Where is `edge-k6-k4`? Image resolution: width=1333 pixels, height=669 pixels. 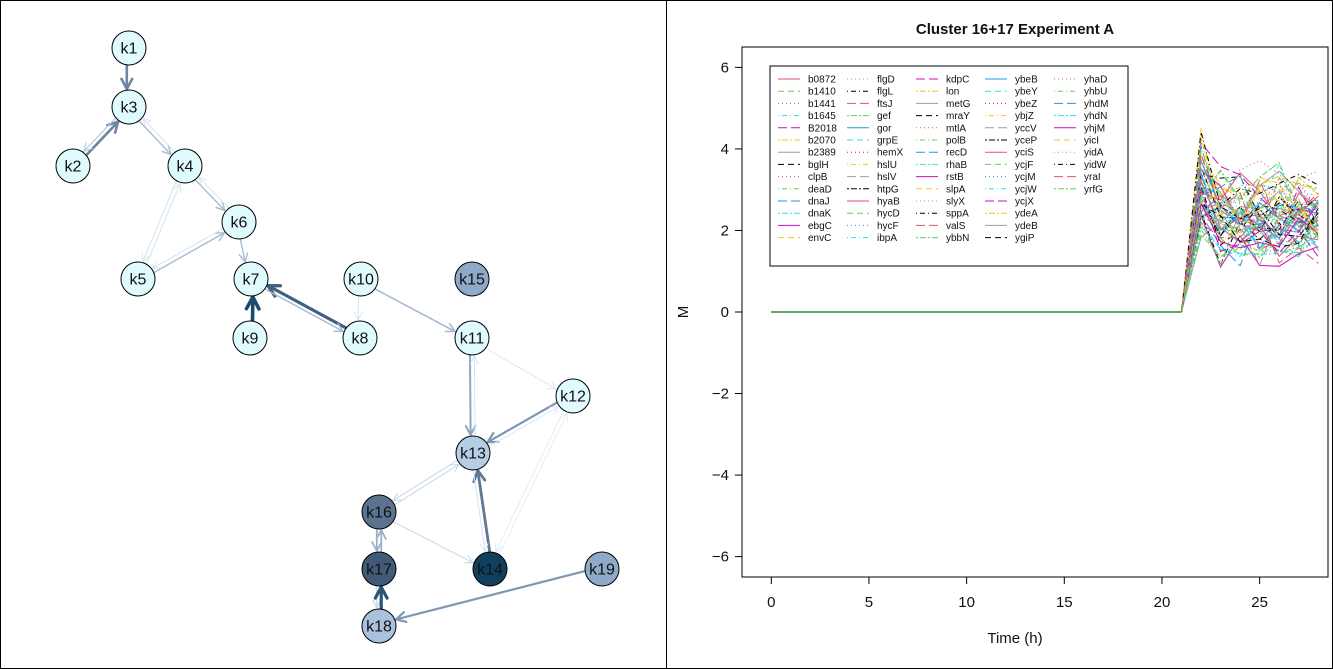 edge-k6-k4 is located at coordinates (214, 192).